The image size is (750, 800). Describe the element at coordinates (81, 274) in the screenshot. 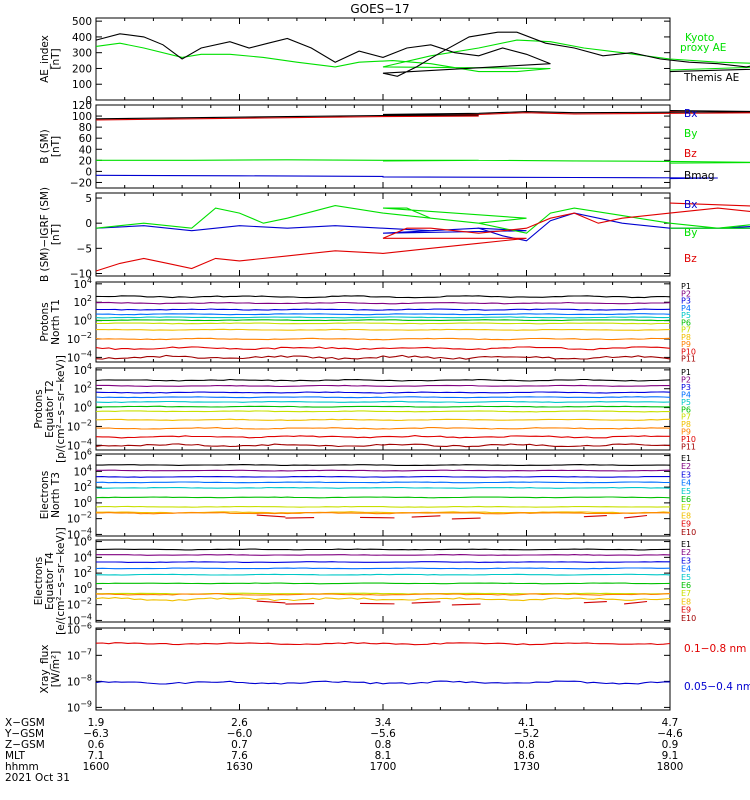

I see `y-tick-label: −10` at that location.